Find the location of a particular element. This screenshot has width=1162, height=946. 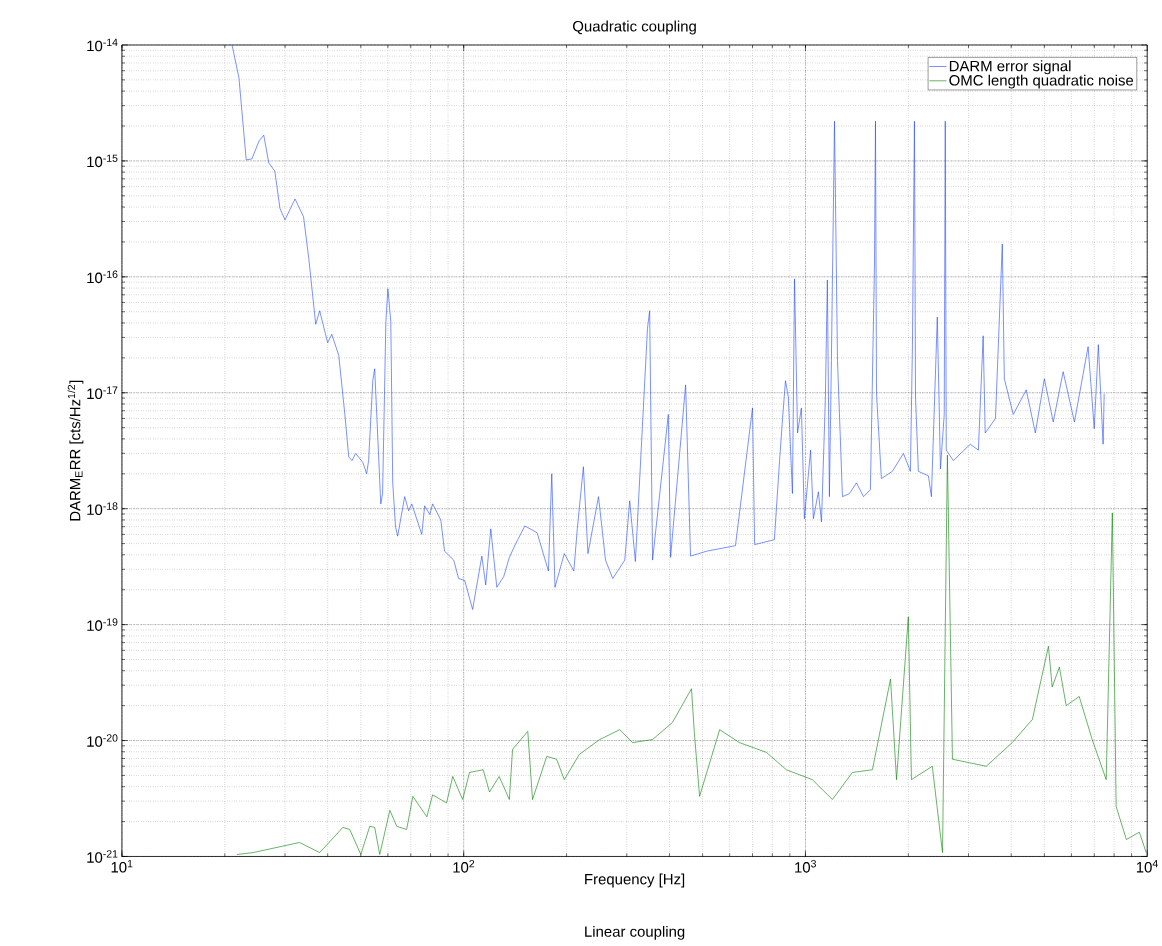

y-axis-title: DARM$_{E}$RR [cts/Hz$^{1/2}$] is located at coordinates (75, 450).